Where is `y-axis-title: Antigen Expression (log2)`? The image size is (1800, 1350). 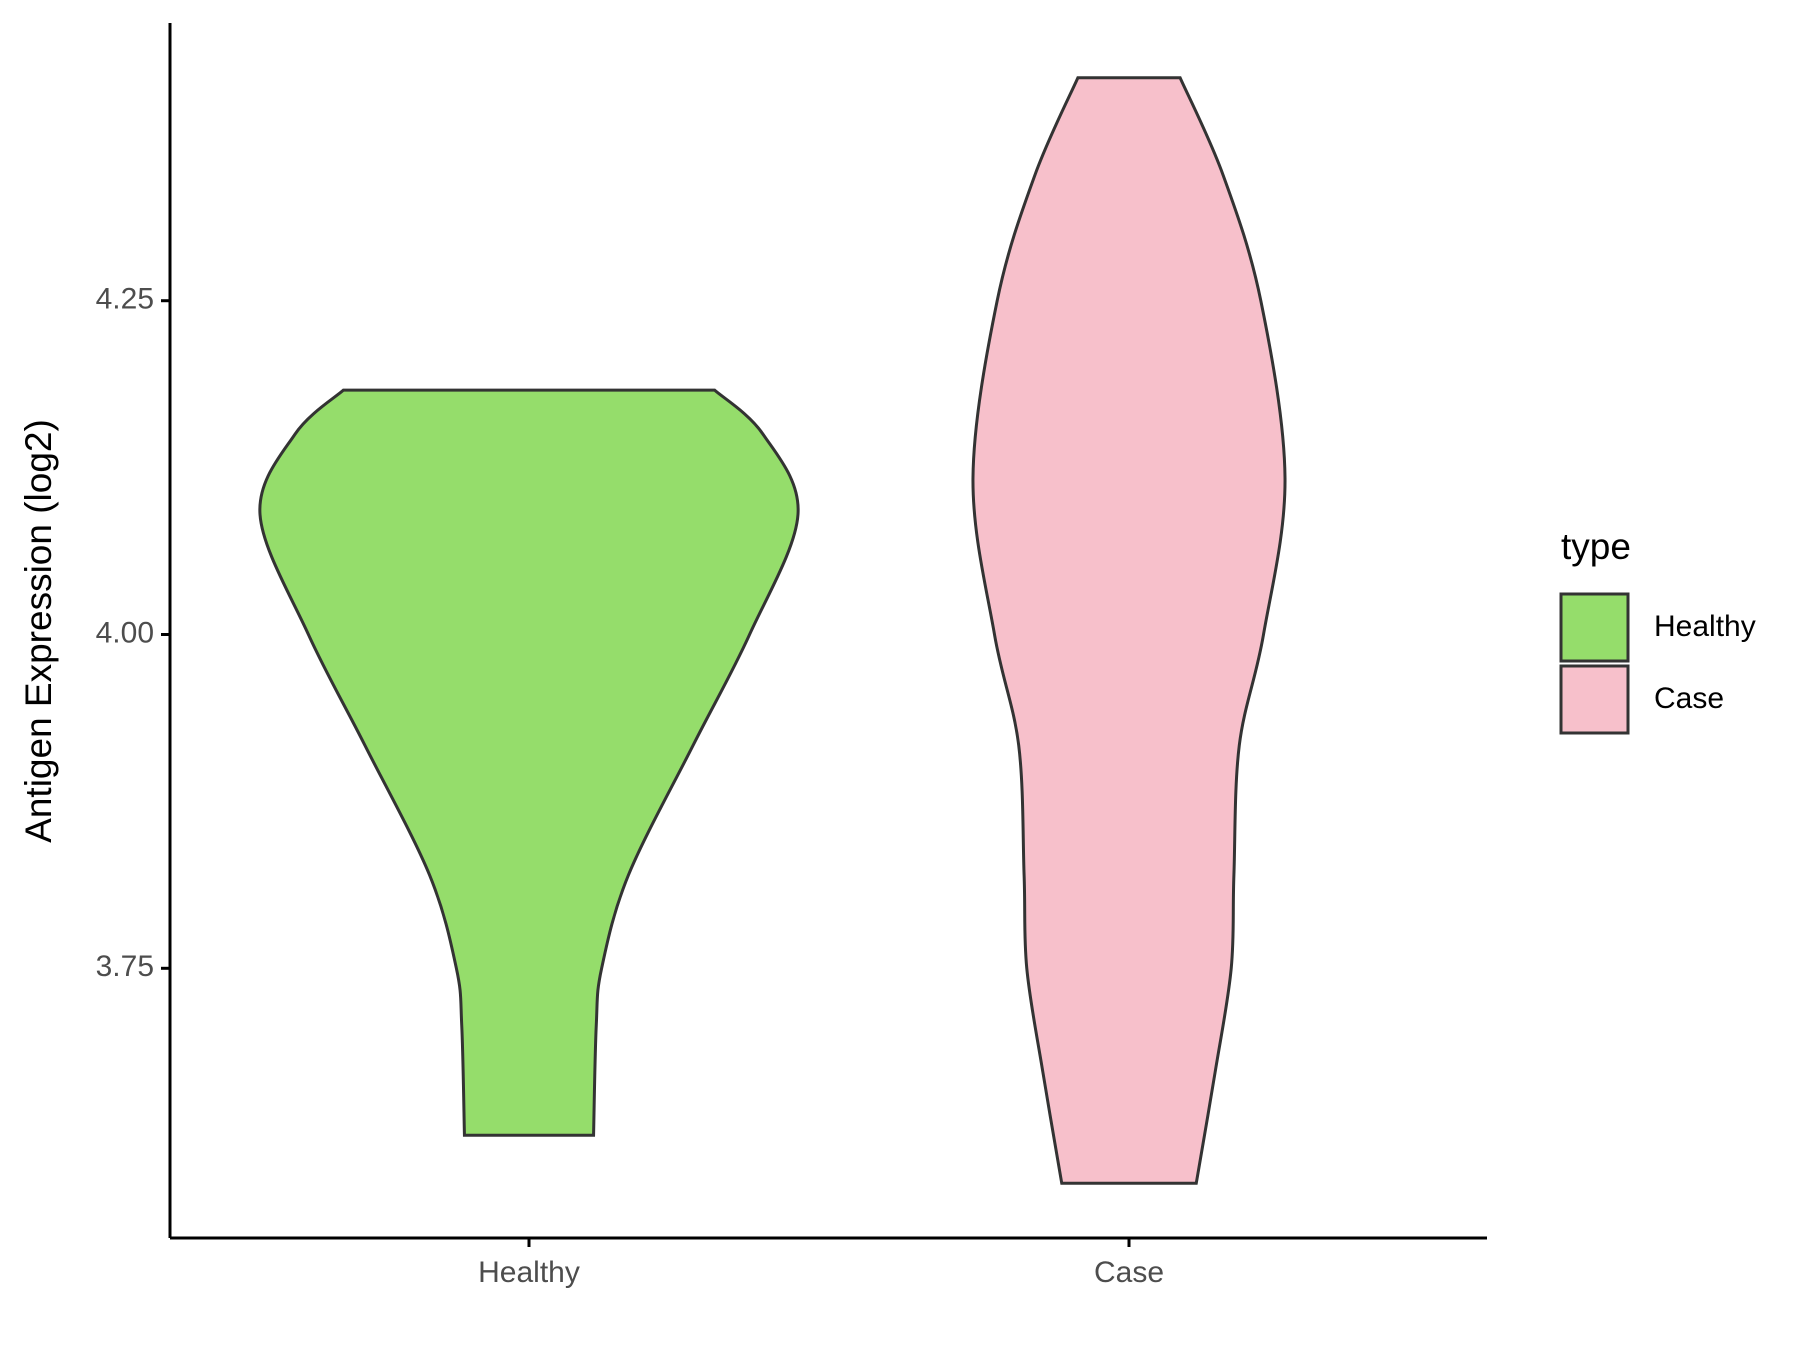 y-axis-title: Antigen Expression (log2) is located at coordinates (38, 631).